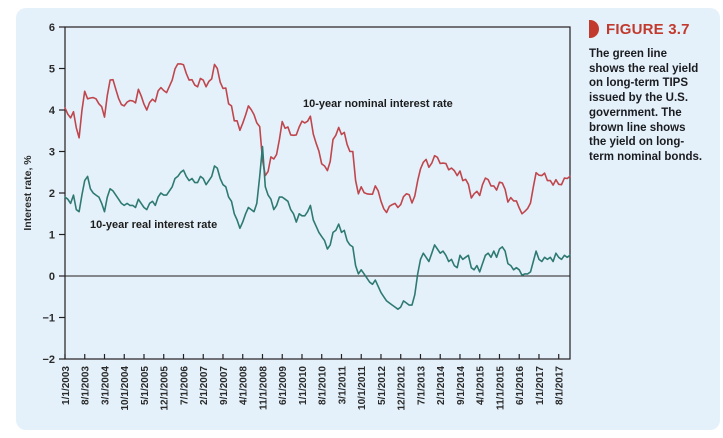 The image size is (723, 438). What do you see at coordinates (648, 29) in the screenshot?
I see `figure-label: FIGURE 3.7` at bounding box center [648, 29].